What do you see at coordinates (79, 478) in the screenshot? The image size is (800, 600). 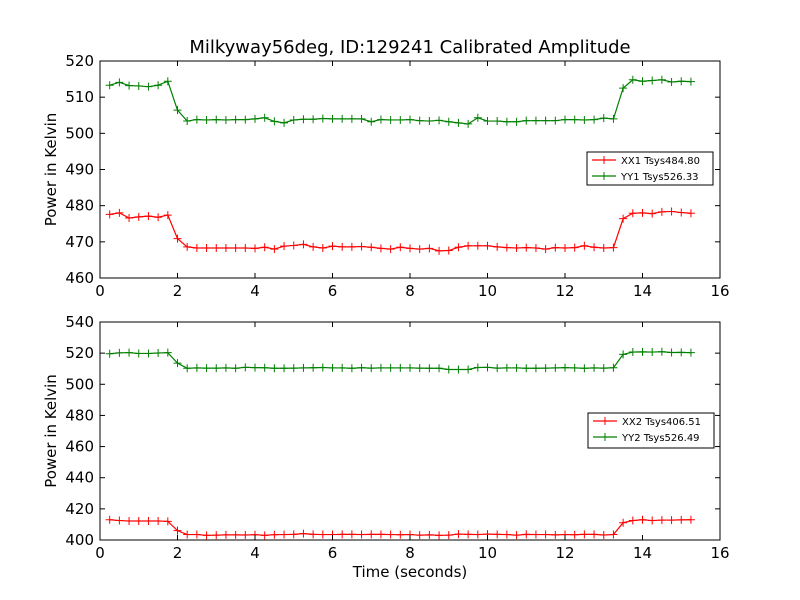 I see `y-tick-label: 440` at bounding box center [79, 478].